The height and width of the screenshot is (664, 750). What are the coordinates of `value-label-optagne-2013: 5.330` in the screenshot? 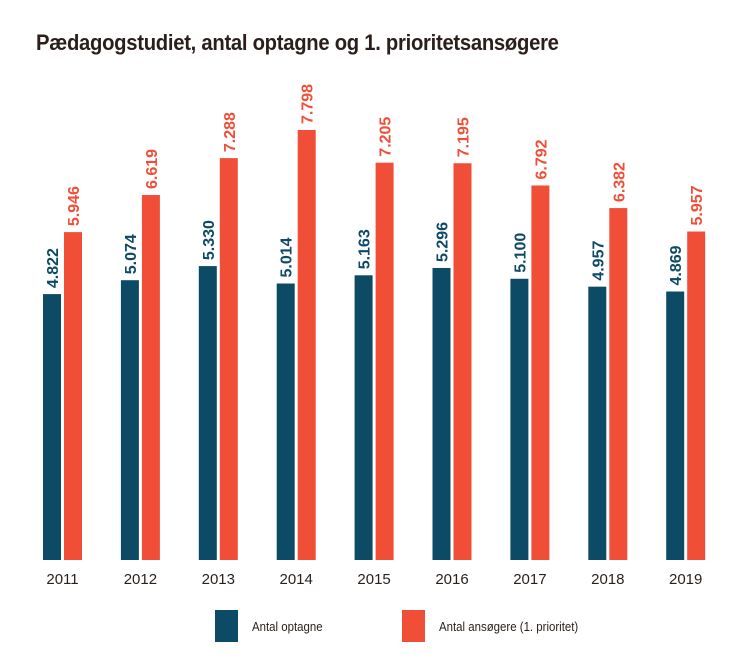 It's located at (209, 240).